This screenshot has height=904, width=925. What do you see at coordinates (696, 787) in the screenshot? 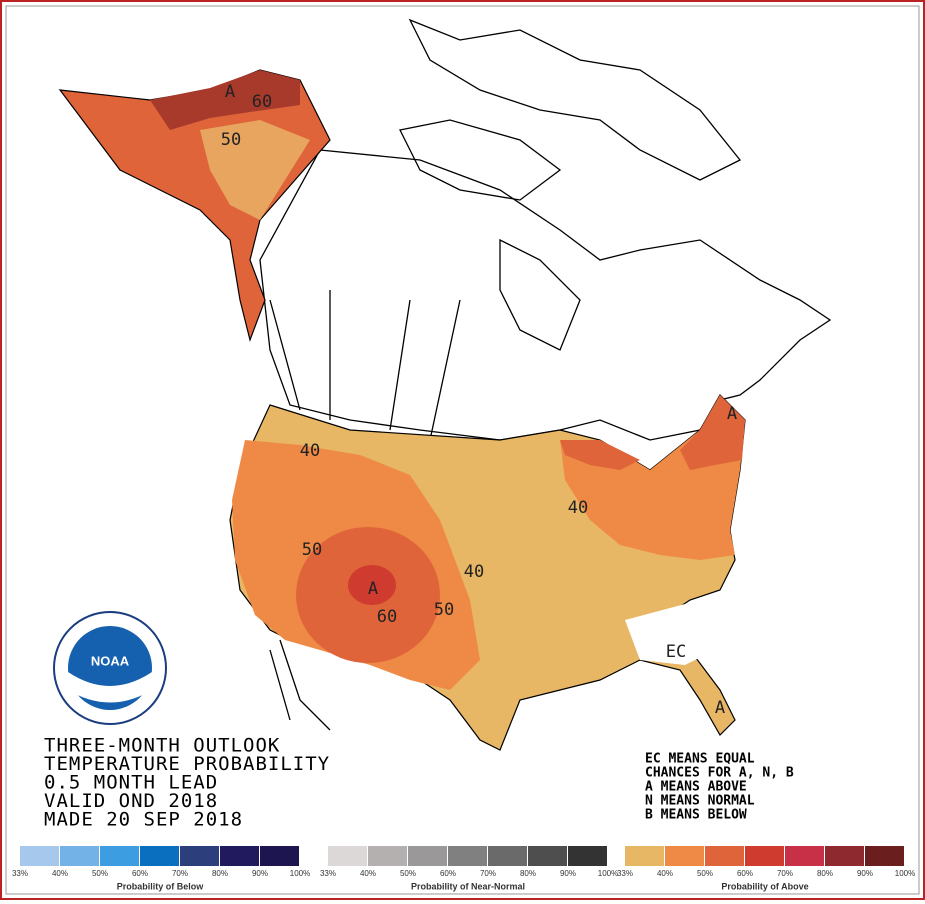
I see `legend-note: A MEANS ABOVE` at bounding box center [696, 787].